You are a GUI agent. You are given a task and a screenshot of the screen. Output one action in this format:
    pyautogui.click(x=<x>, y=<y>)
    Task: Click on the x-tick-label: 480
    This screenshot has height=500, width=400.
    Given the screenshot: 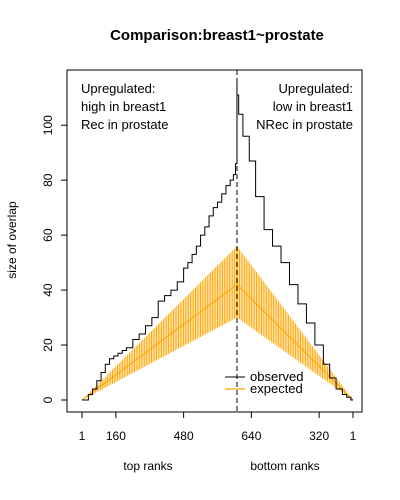 What is the action you would take?
    pyautogui.click(x=184, y=436)
    